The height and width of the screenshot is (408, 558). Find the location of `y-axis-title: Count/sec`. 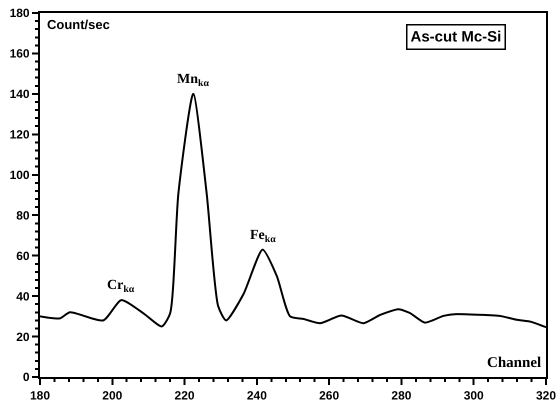

y-axis-title: Count/sec is located at coordinates (78, 24).